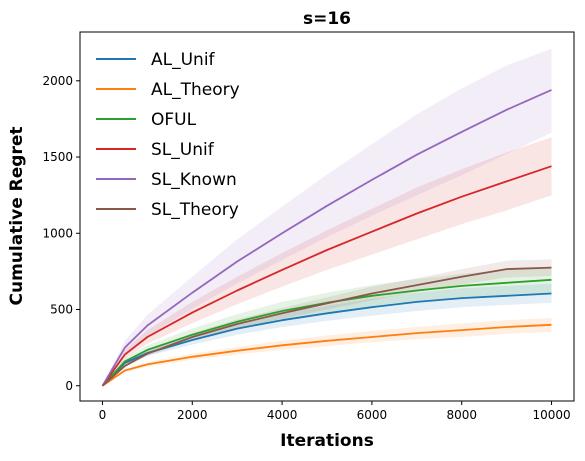 The width and height of the screenshot is (585, 461). Describe the element at coordinates (372, 415) in the screenshot. I see `x-tick-label: 6000` at that location.